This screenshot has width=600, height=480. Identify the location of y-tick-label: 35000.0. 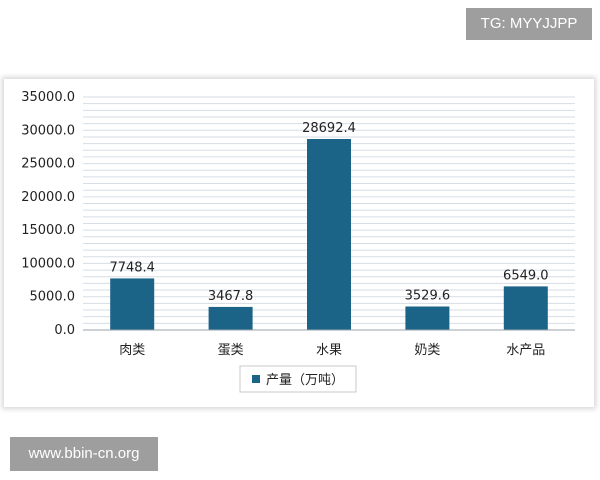
(48, 97).